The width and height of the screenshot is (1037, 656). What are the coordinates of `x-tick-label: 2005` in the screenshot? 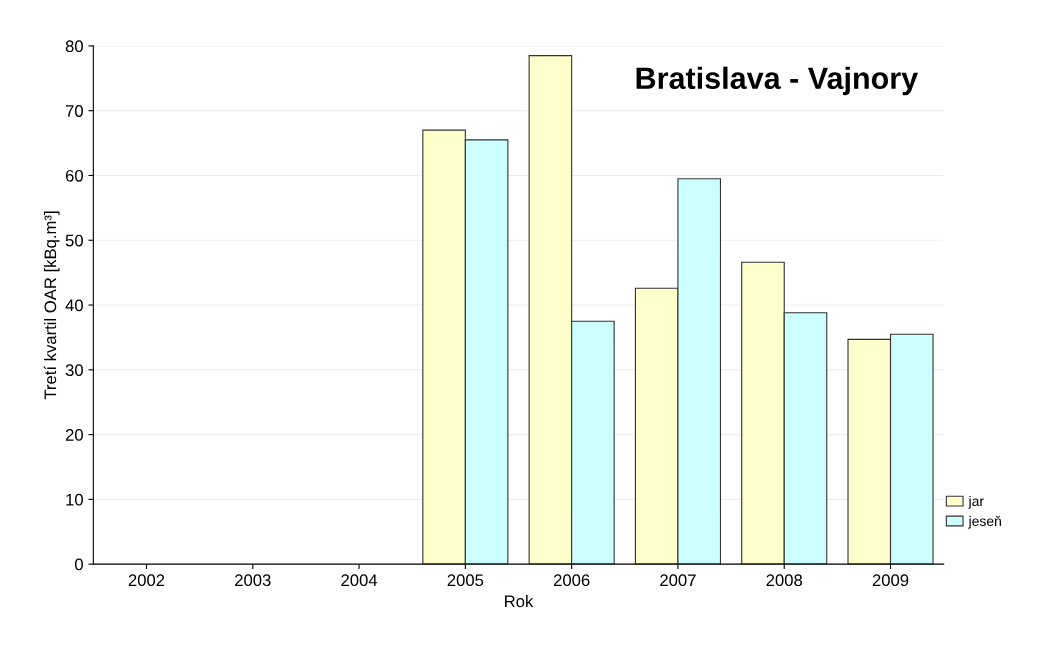 It's located at (465, 580).